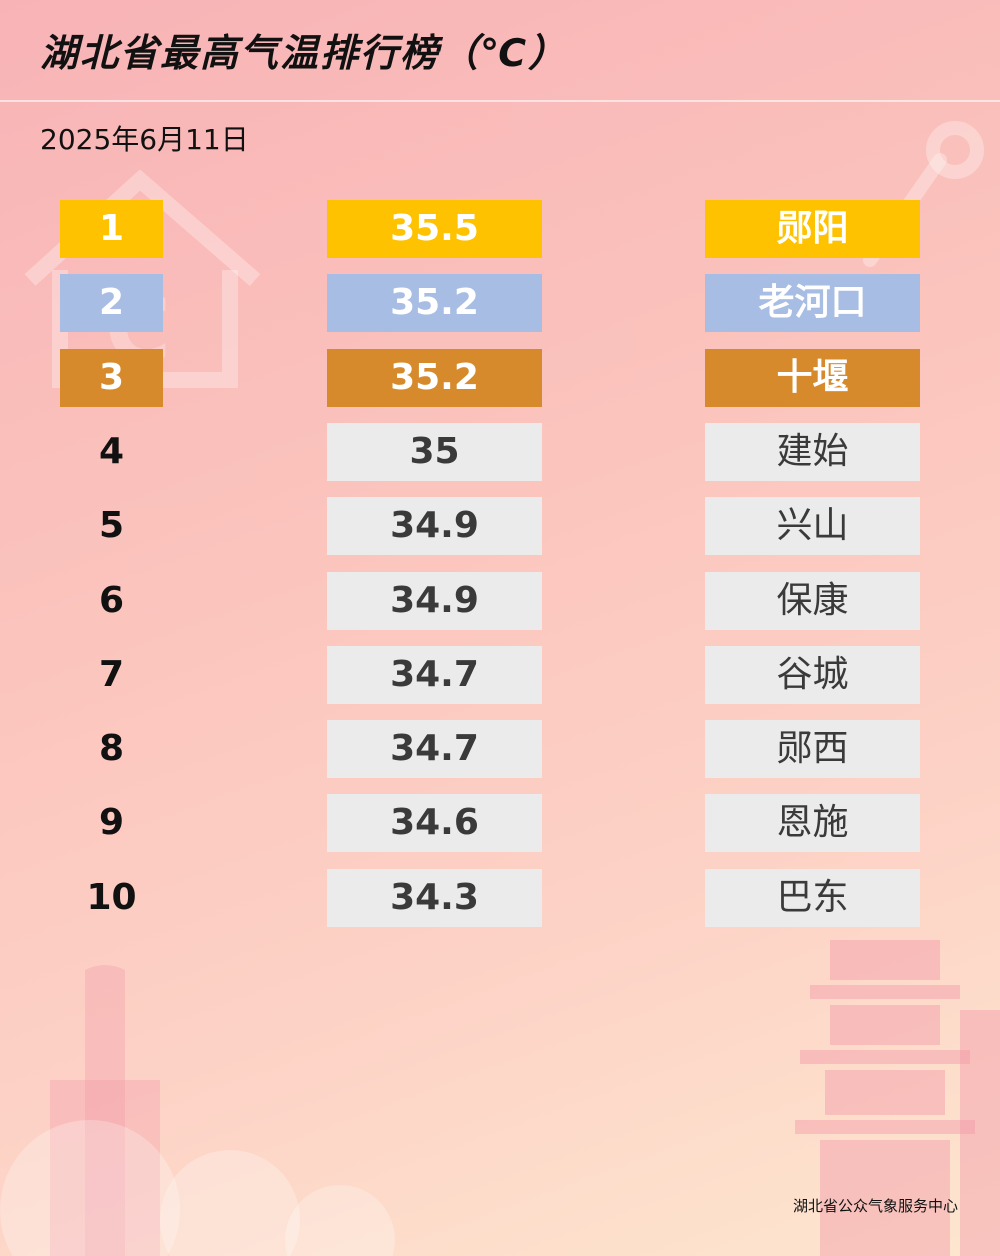  I want to click on station-cell: 老河口, so click(812, 303).